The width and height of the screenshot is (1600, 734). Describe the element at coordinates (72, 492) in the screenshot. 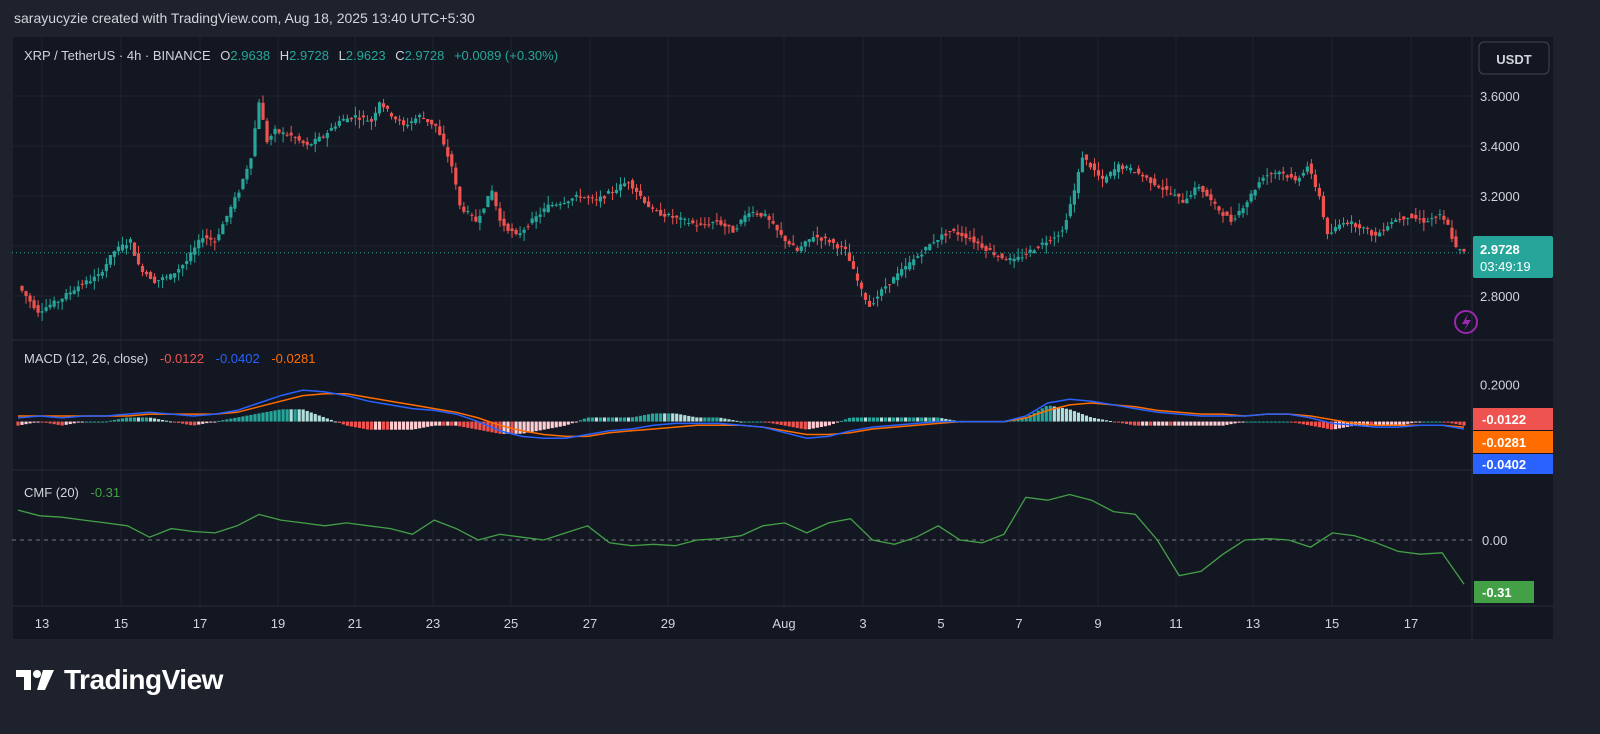

I see `cmf-legend: CMF (20) -0.31` at that location.